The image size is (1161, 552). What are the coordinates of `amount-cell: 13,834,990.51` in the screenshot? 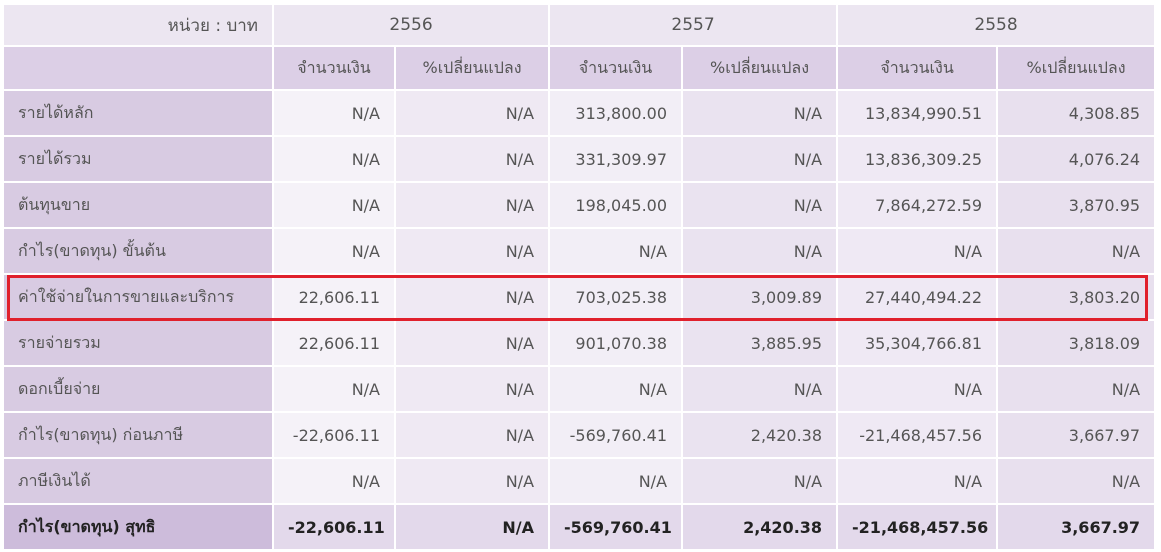 It's located at (918, 114).